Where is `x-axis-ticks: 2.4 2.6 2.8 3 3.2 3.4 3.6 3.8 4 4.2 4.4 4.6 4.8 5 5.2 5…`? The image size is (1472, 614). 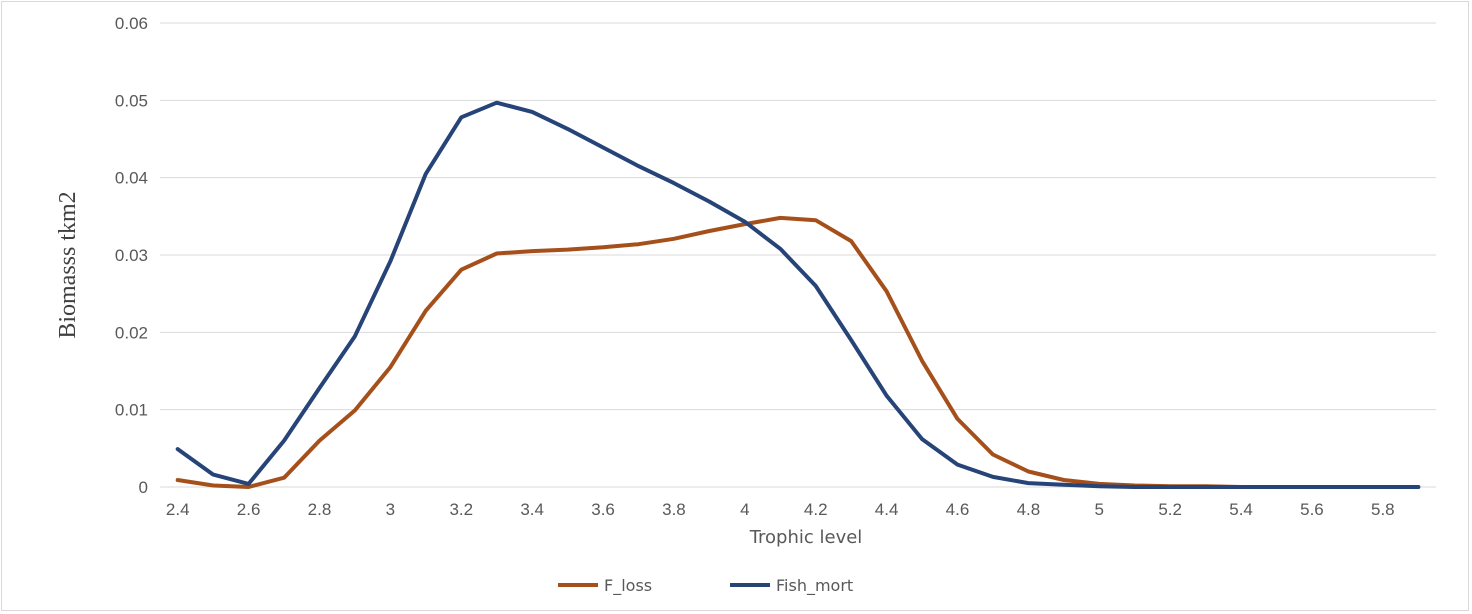 x-axis-ticks: 2.4 2.6 2.8 3 3.2 3.4 3.6 3.8 4 4.2 4.4 4.6 4.8 5 5.2 5… is located at coordinates (780, 509).